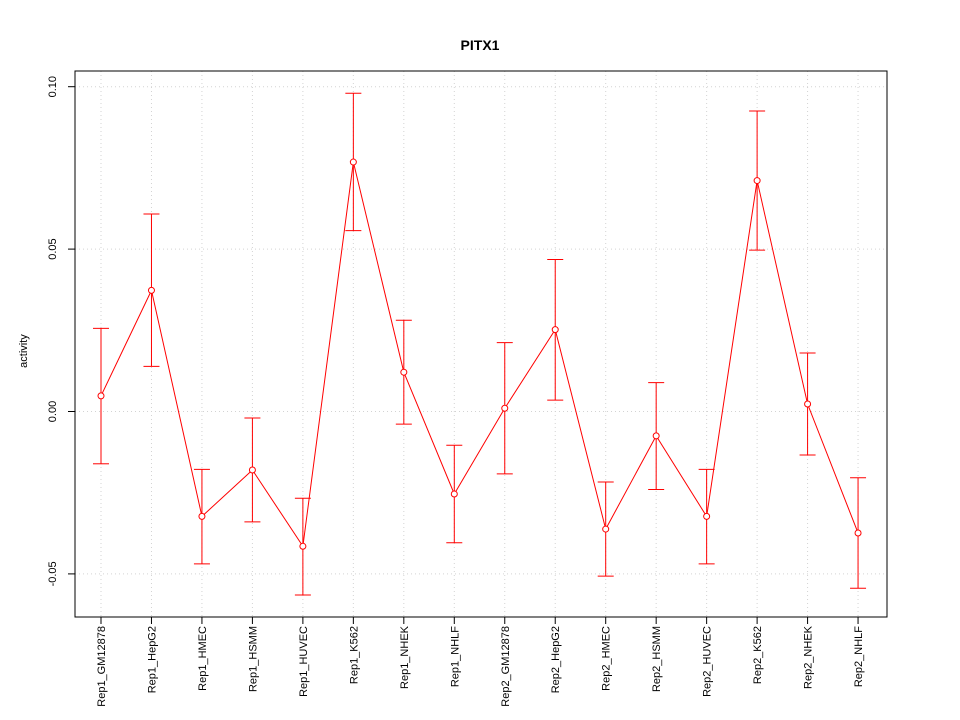 This screenshot has height=720, width=960. I want to click on x-tick-label: Rep1_HUVEC, so click(304, 661).